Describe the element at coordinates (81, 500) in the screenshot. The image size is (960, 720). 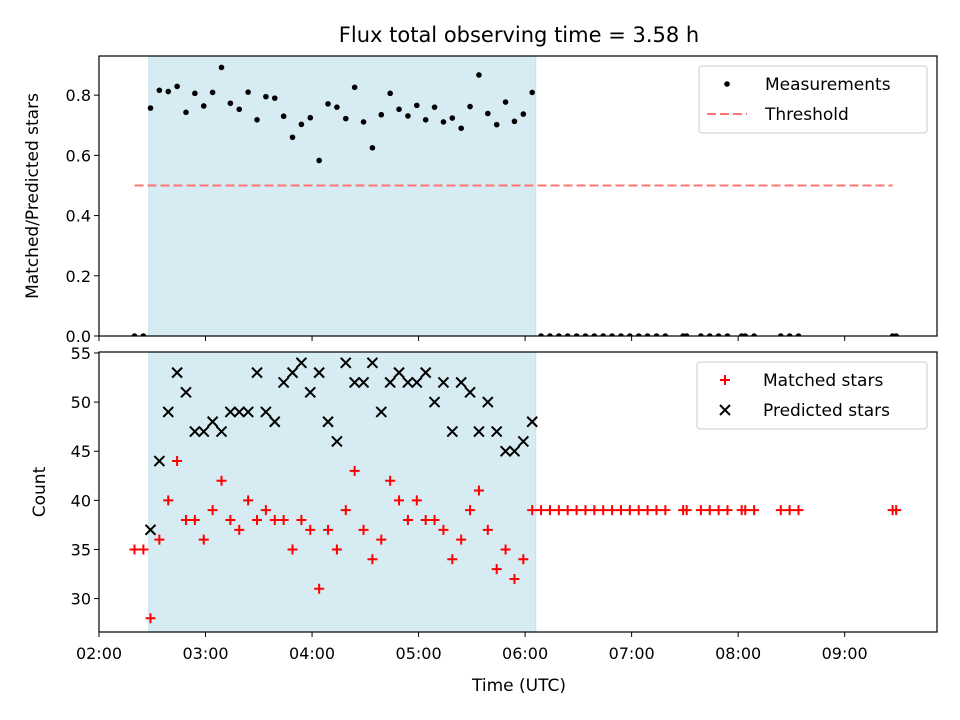
I see `y-tick-label: 40` at that location.